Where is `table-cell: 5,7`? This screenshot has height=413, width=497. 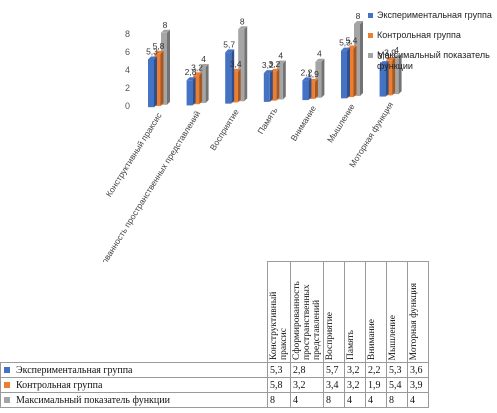 table-cell: 5,7 is located at coordinates (334, 370).